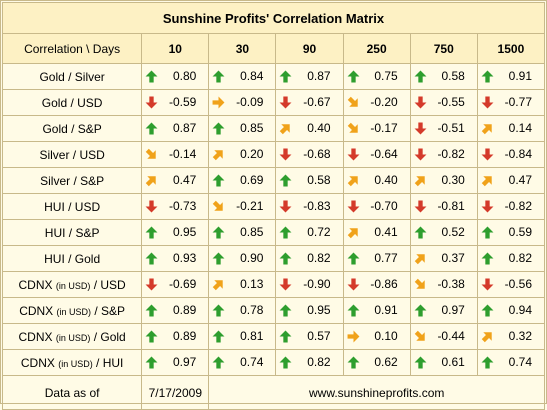  I want to click on correlation-value: 0.93, so click(185, 258).